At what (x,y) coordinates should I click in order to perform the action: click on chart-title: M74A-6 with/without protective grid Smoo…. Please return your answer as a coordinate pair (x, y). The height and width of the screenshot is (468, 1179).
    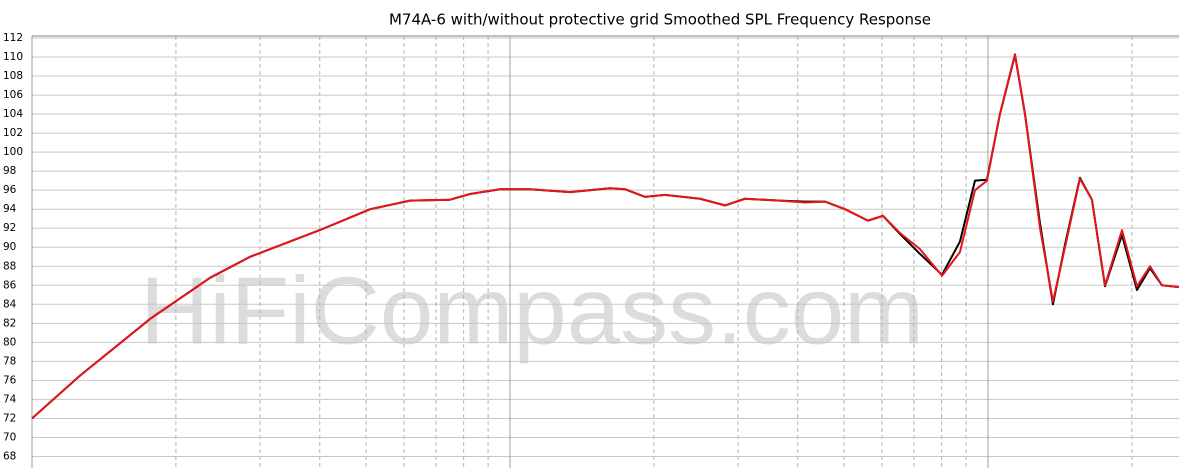
    Looking at the image, I should click on (660, 20).